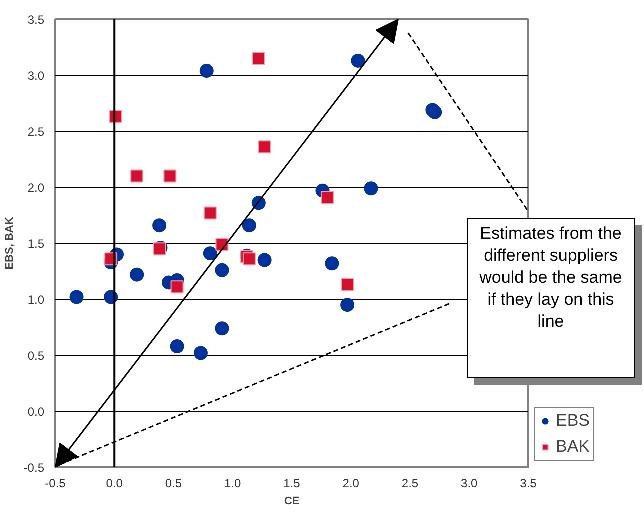 The width and height of the screenshot is (644, 525). Describe the element at coordinates (36, 244) in the screenshot. I see `y-tick-label: 1.5` at that location.